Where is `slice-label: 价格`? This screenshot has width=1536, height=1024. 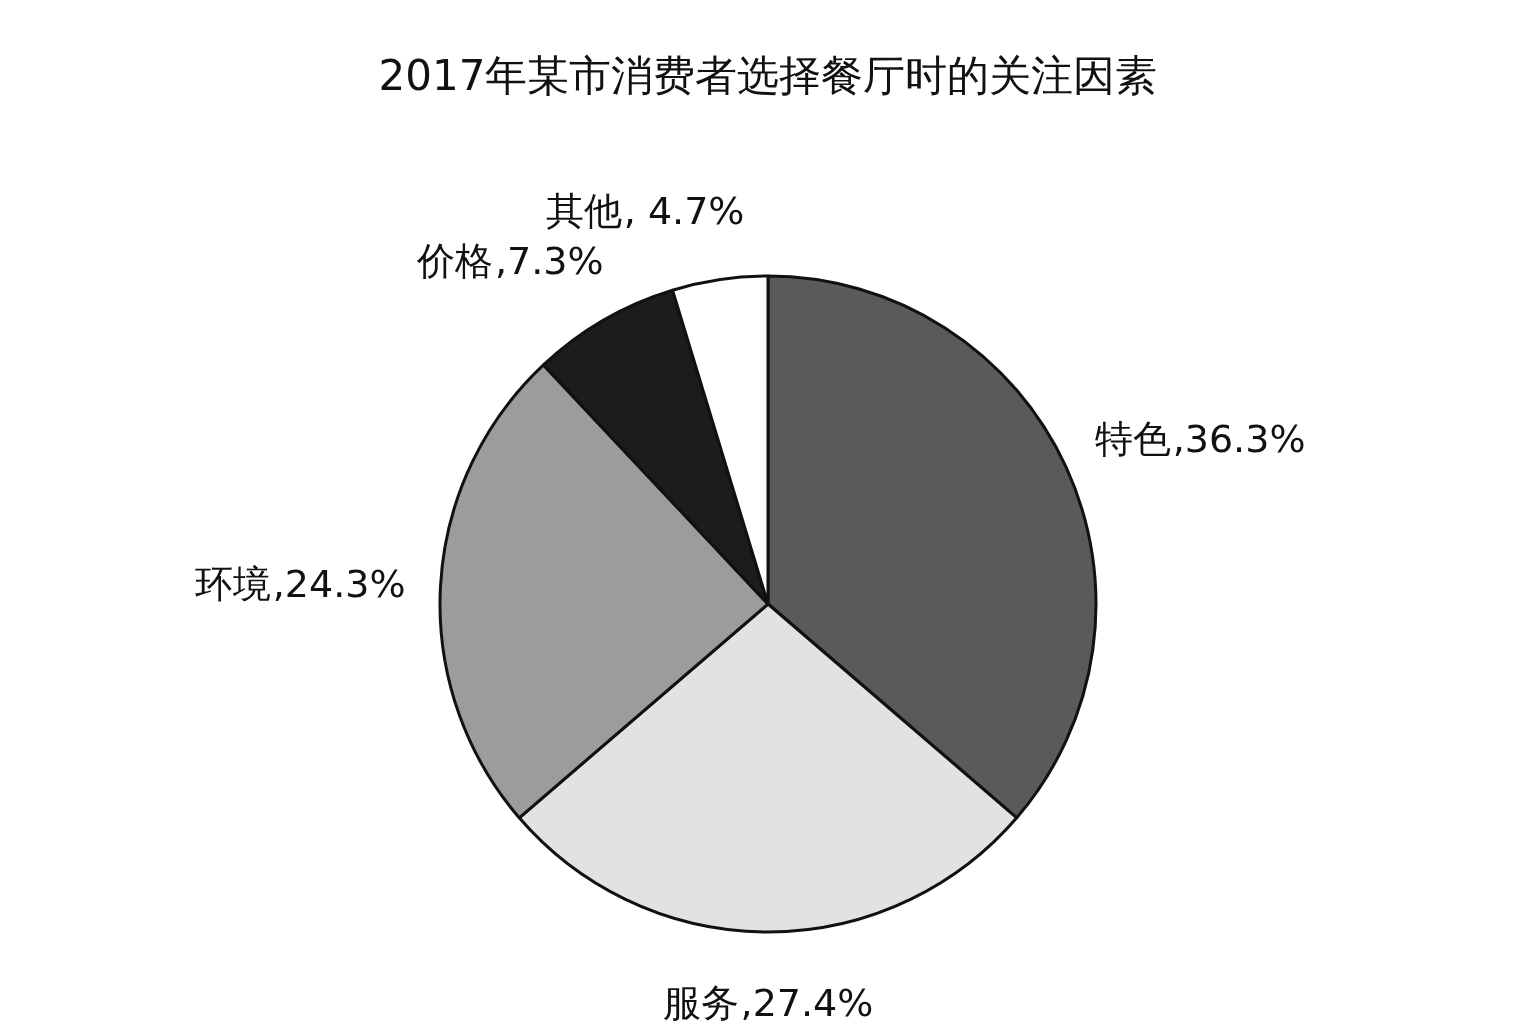 slice-label: 价格 is located at coordinates (455, 260).